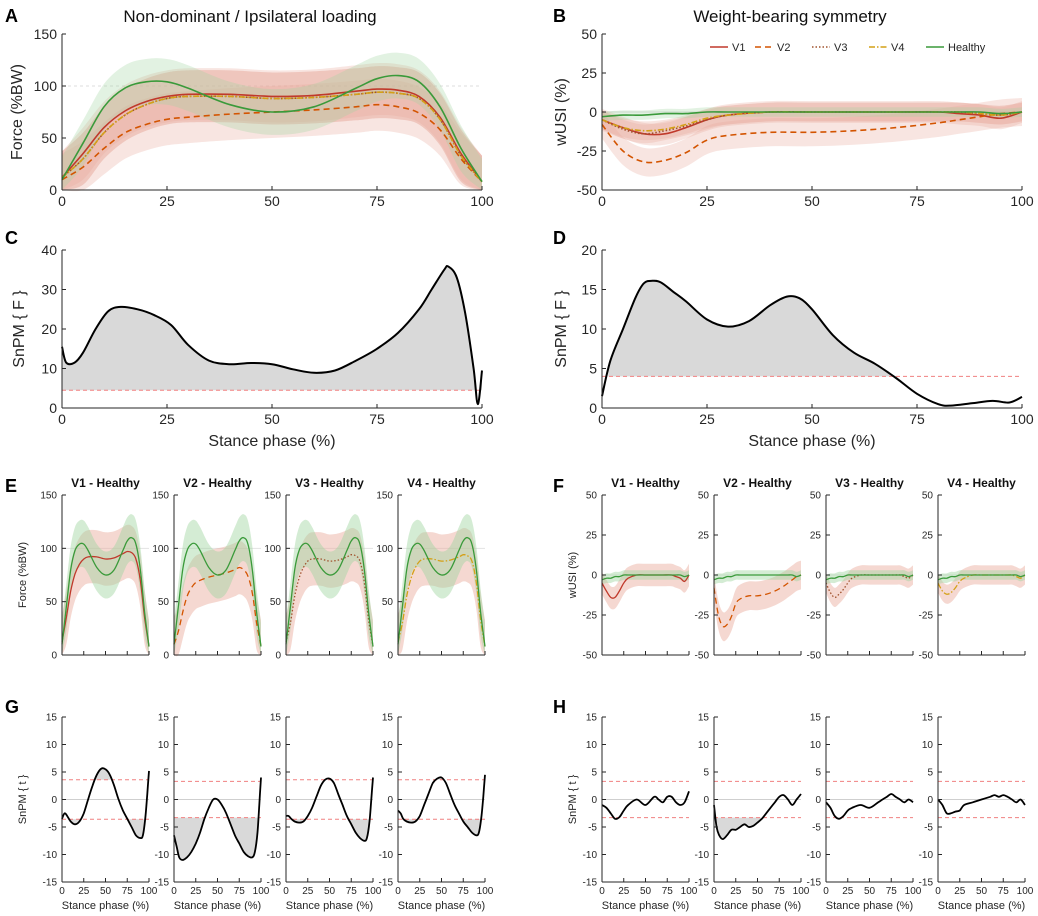 The image size is (1038, 916). What do you see at coordinates (329, 906) in the screenshot?
I see `panel-g-sub3-xlabel: Stance phase (%)` at bounding box center [329, 906].